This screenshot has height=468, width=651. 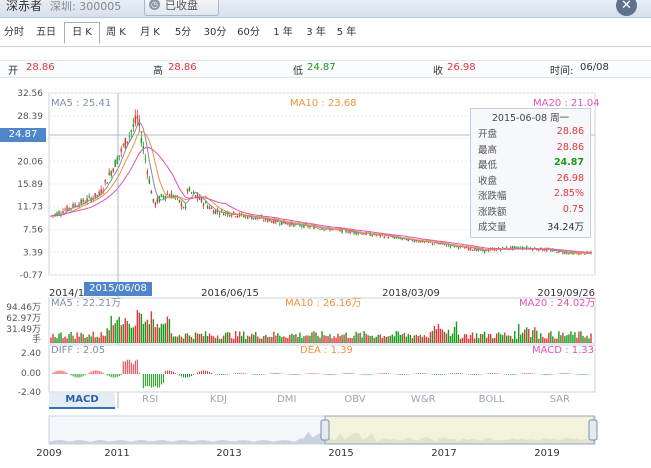 What do you see at coordinates (316, 32) in the screenshot?
I see `period-tab: 3 年` at bounding box center [316, 32].